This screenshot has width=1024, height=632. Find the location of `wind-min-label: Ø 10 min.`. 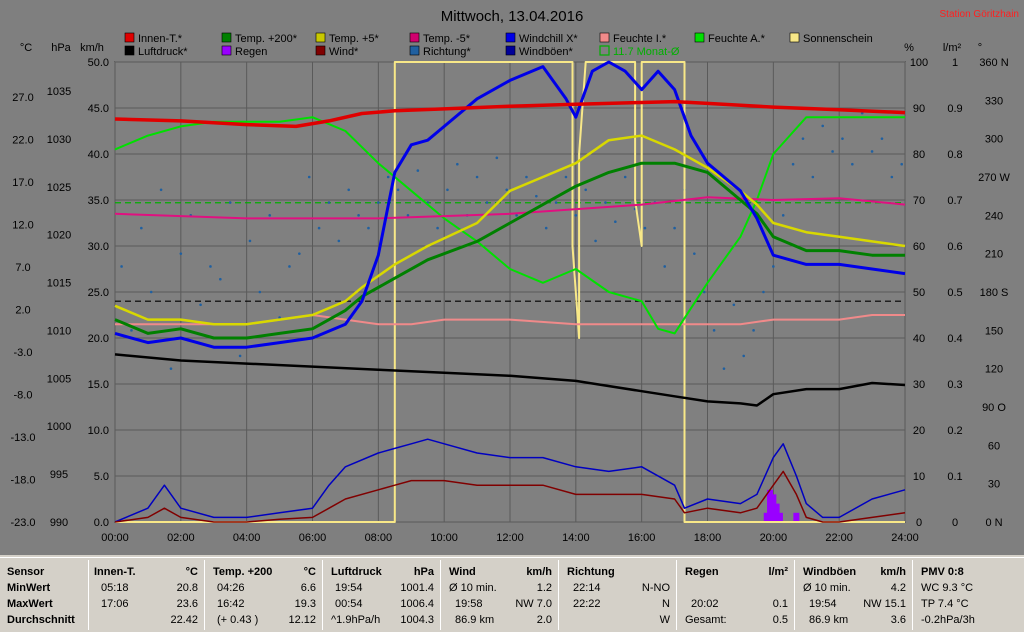

wind-min-label: Ø 10 min. is located at coordinates (473, 588).